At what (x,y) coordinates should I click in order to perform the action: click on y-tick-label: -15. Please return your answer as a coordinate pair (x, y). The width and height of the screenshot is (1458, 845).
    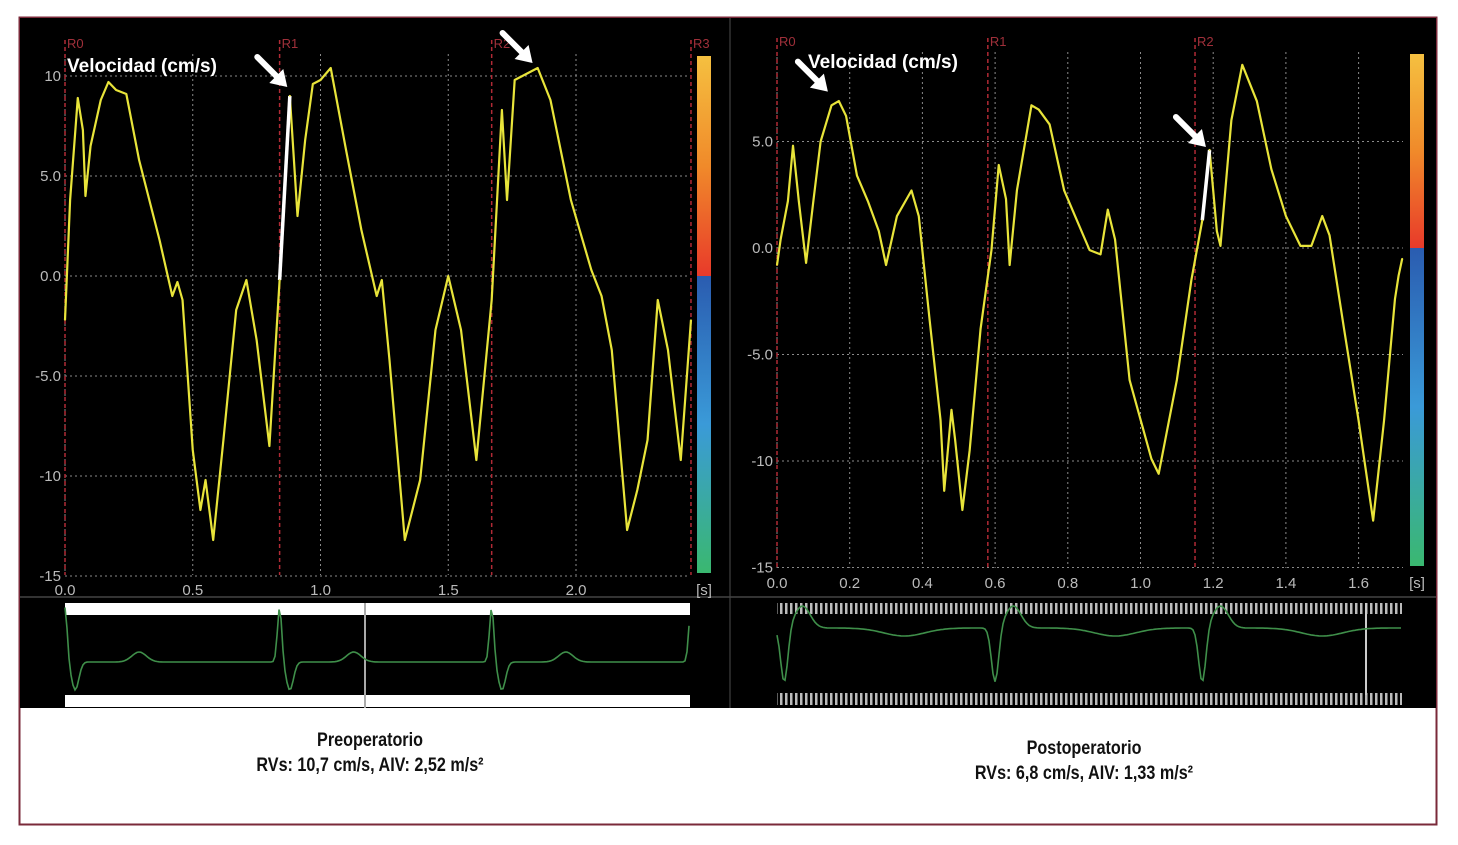
    Looking at the image, I should click on (50, 576).